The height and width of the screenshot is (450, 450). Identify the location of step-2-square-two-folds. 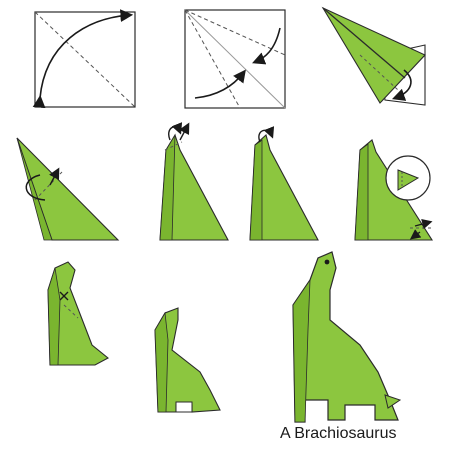
(235, 59).